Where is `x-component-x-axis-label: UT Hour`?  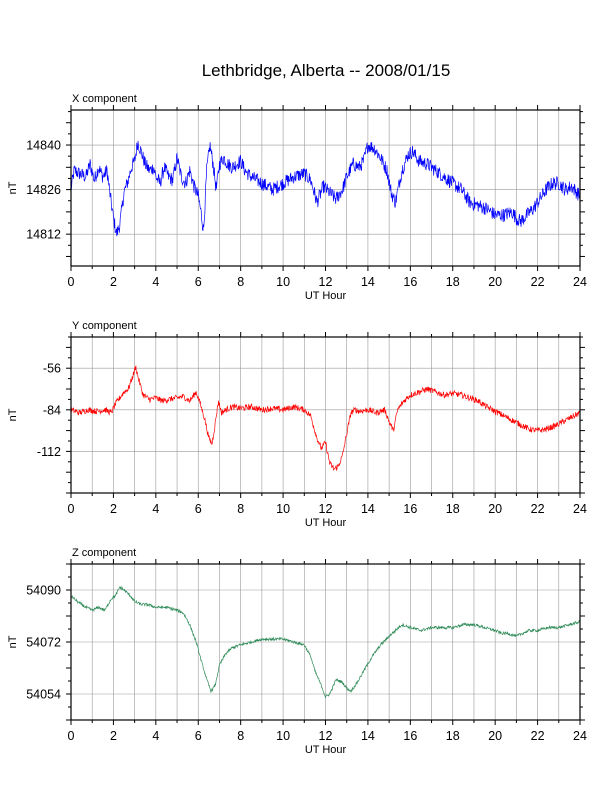 x-component-x-axis-label: UT Hour is located at coordinates (326, 296).